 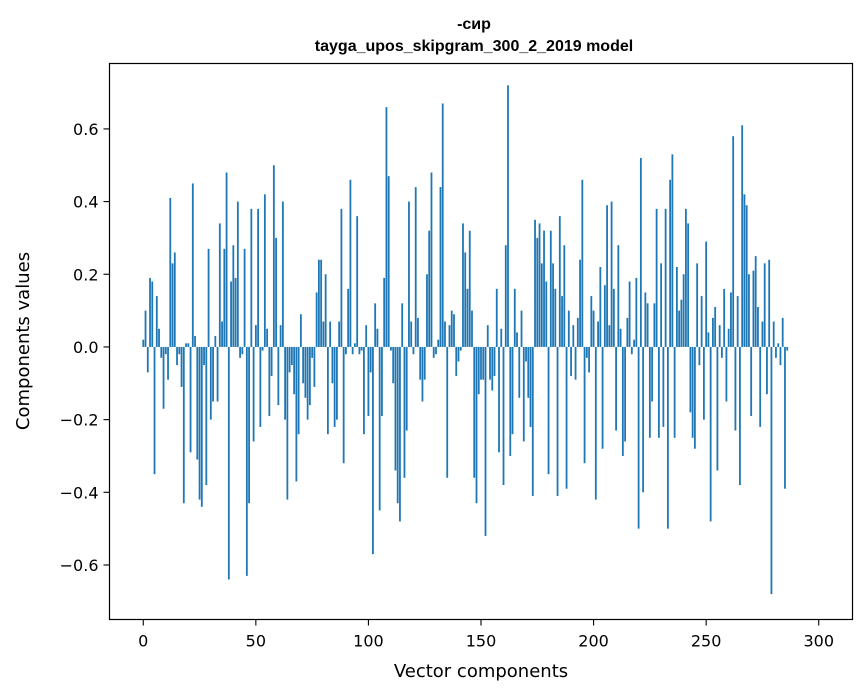 What do you see at coordinates (486, 635) in the screenshot?
I see `x-axis-ticks: 0 50 100 150 200 250 300` at bounding box center [486, 635].